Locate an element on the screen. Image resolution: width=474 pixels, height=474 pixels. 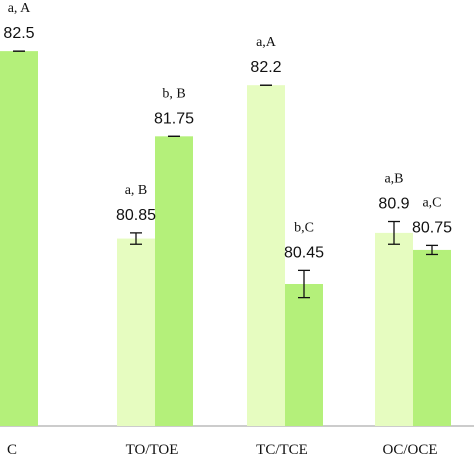
category-labels-group: C TO/TOE TC/TCE OC/OCE is located at coordinates (222, 450).